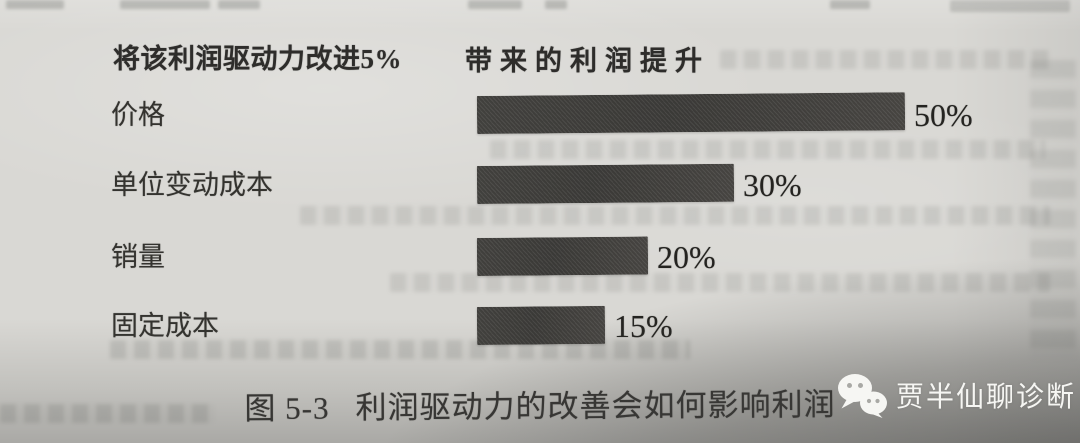 The width and height of the screenshot is (1080, 443). What do you see at coordinates (138, 257) in the screenshot?
I see `category-label: 销量` at bounding box center [138, 257].